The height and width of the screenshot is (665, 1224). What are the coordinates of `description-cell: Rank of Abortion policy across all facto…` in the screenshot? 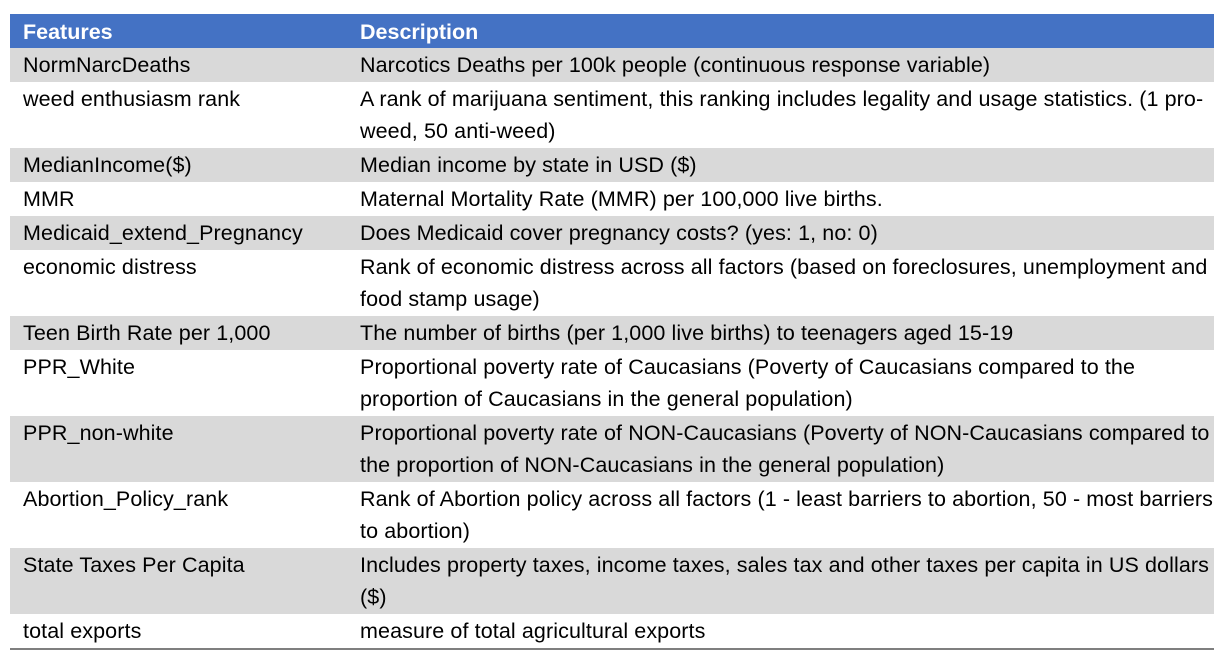 It's located at (780, 515).